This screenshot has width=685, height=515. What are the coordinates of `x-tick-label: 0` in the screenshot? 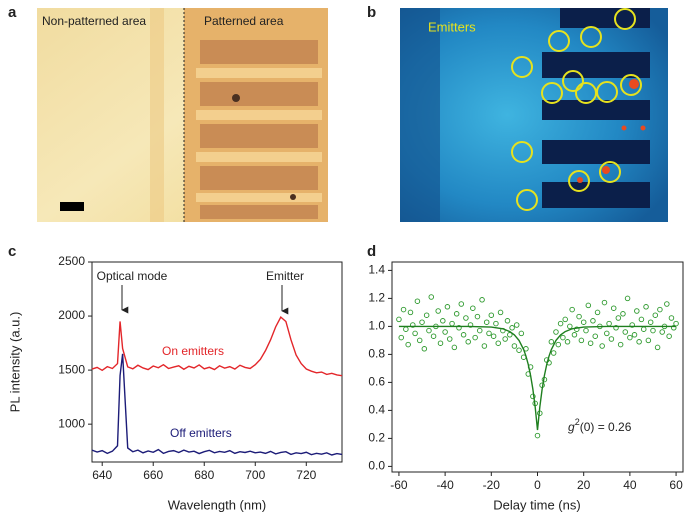 It's located at (537, 485).